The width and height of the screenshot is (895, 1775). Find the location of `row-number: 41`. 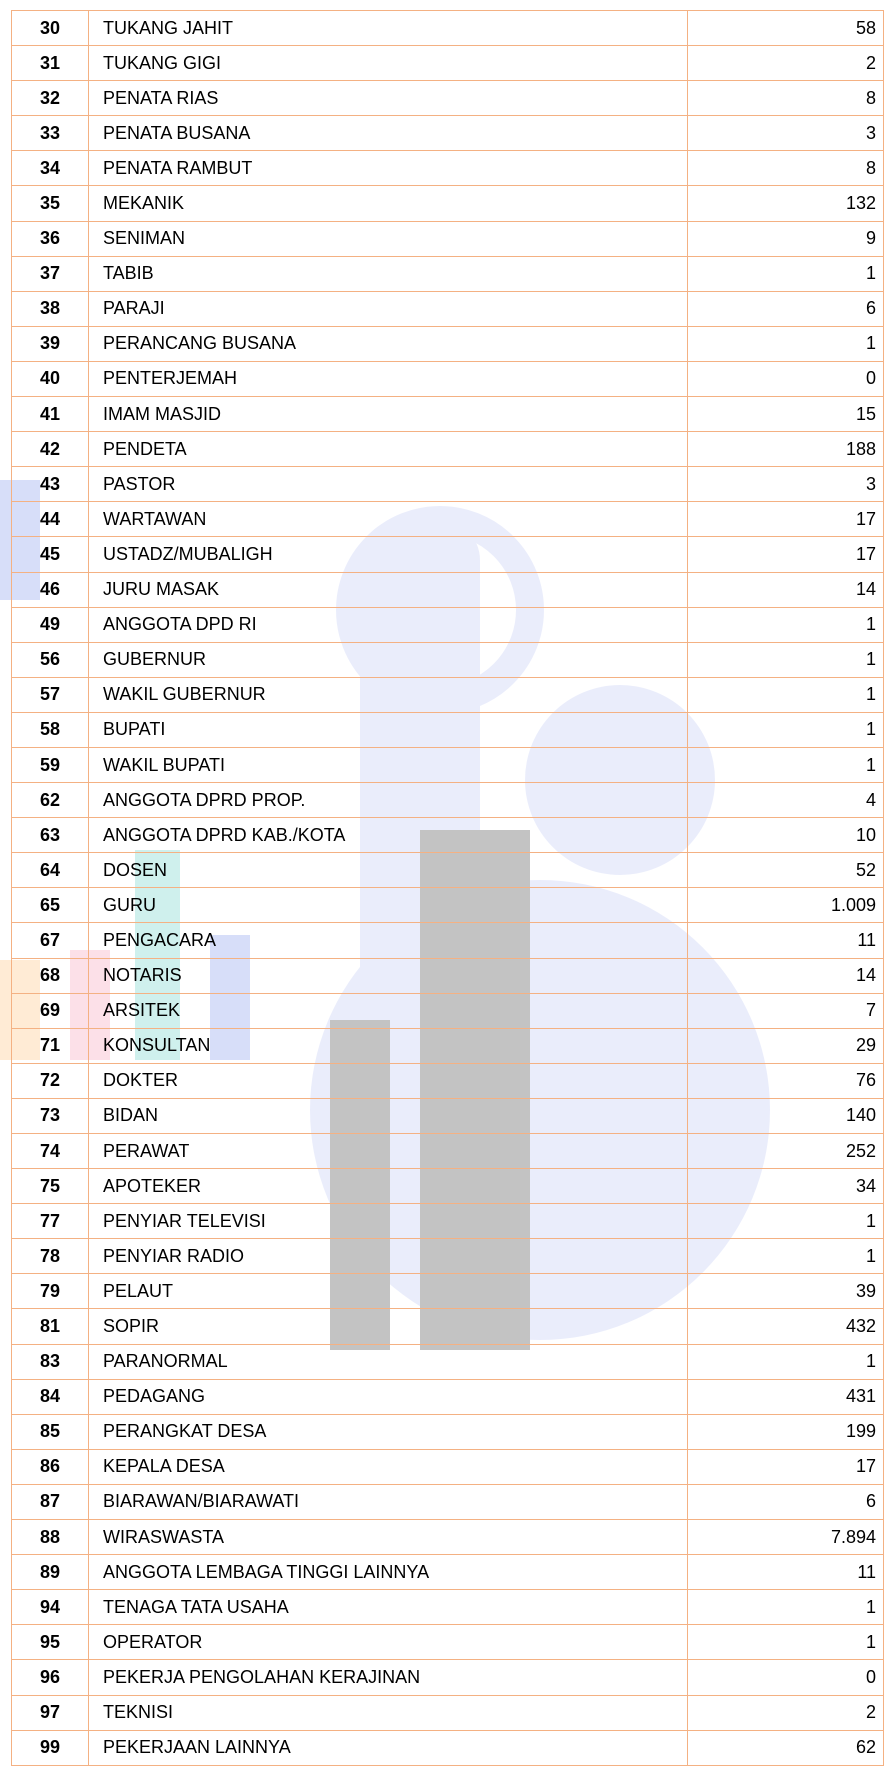

row-number: 41 is located at coordinates (50, 414).